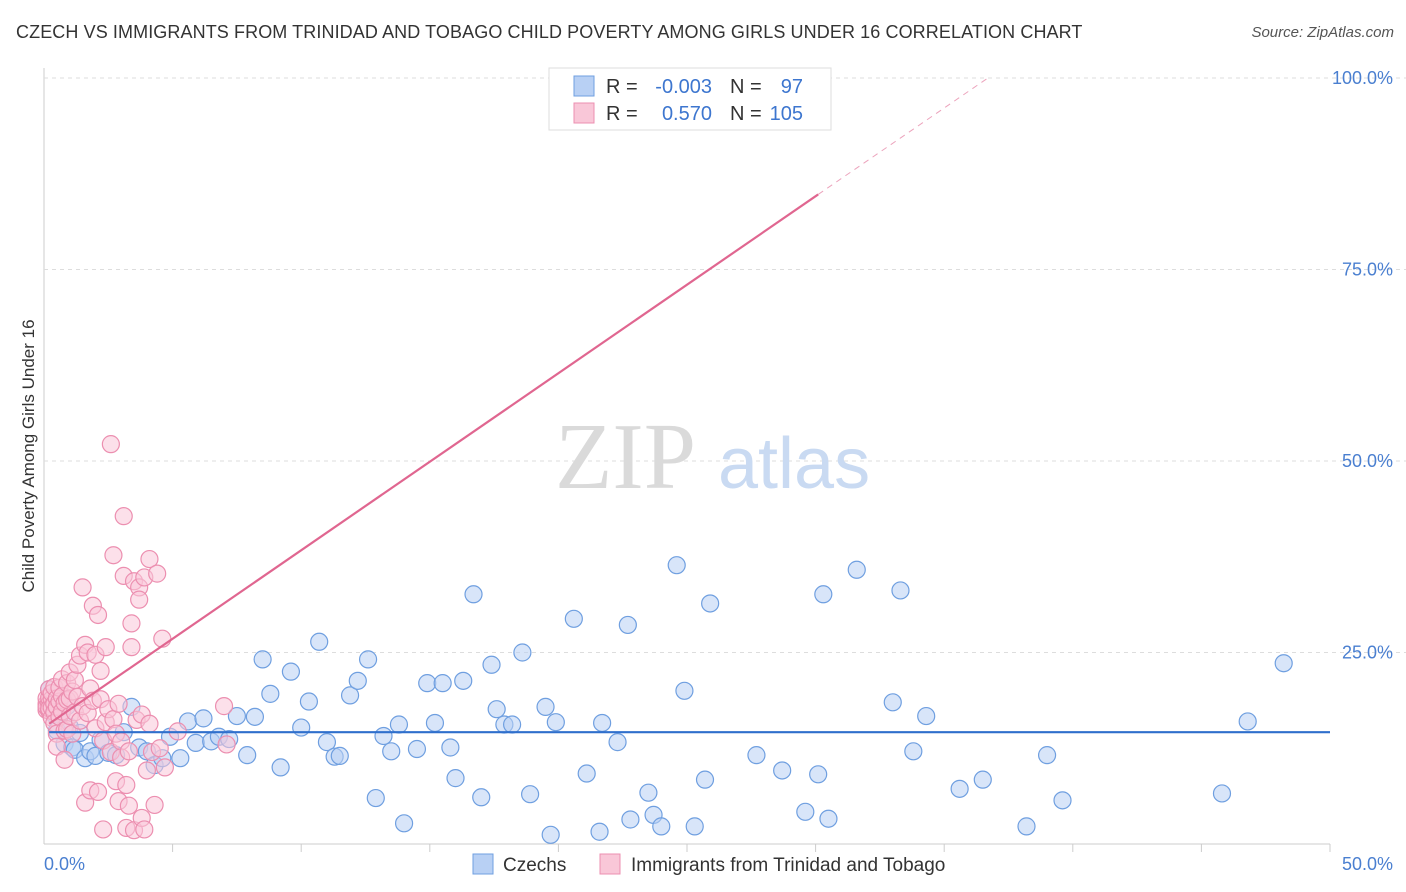 The height and width of the screenshot is (892, 1406). What do you see at coordinates (794, 464) in the screenshot?
I see `watermark-atlas: atlas` at bounding box center [794, 464].